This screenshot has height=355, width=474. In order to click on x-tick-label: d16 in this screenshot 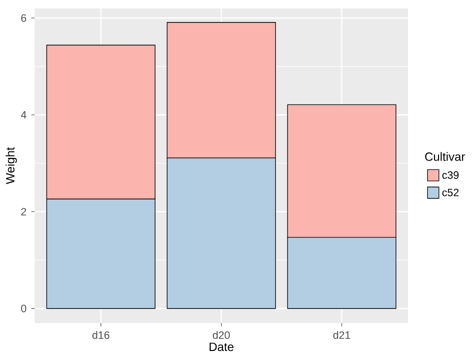, I will do `click(101, 335)`.